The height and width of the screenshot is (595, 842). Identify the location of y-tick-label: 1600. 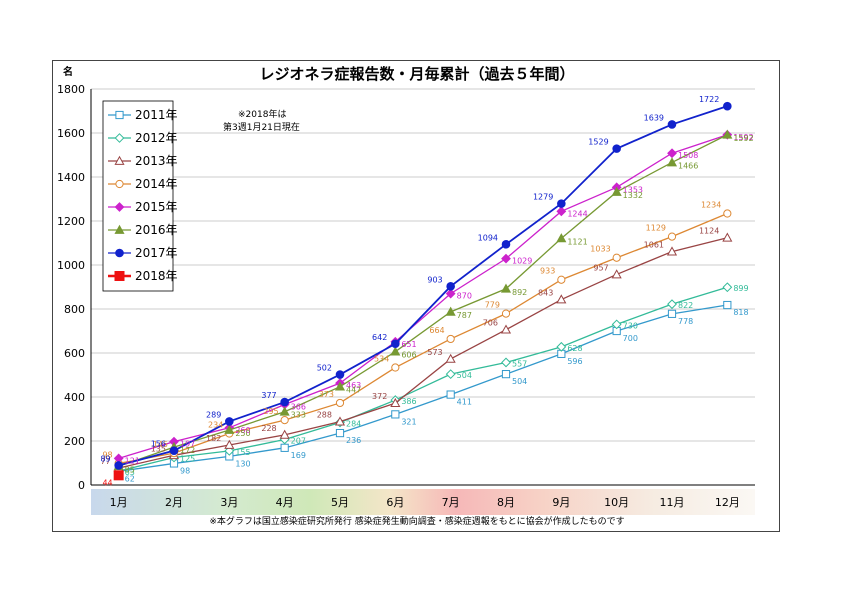
(71, 133).